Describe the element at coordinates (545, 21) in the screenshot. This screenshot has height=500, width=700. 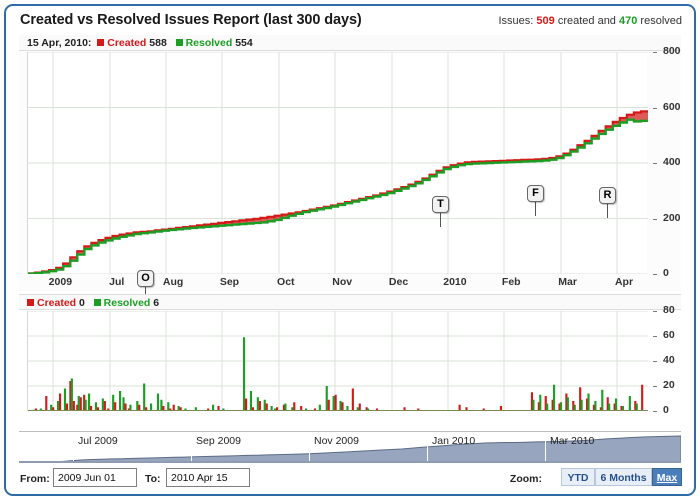
I see `created-count: 509` at that location.